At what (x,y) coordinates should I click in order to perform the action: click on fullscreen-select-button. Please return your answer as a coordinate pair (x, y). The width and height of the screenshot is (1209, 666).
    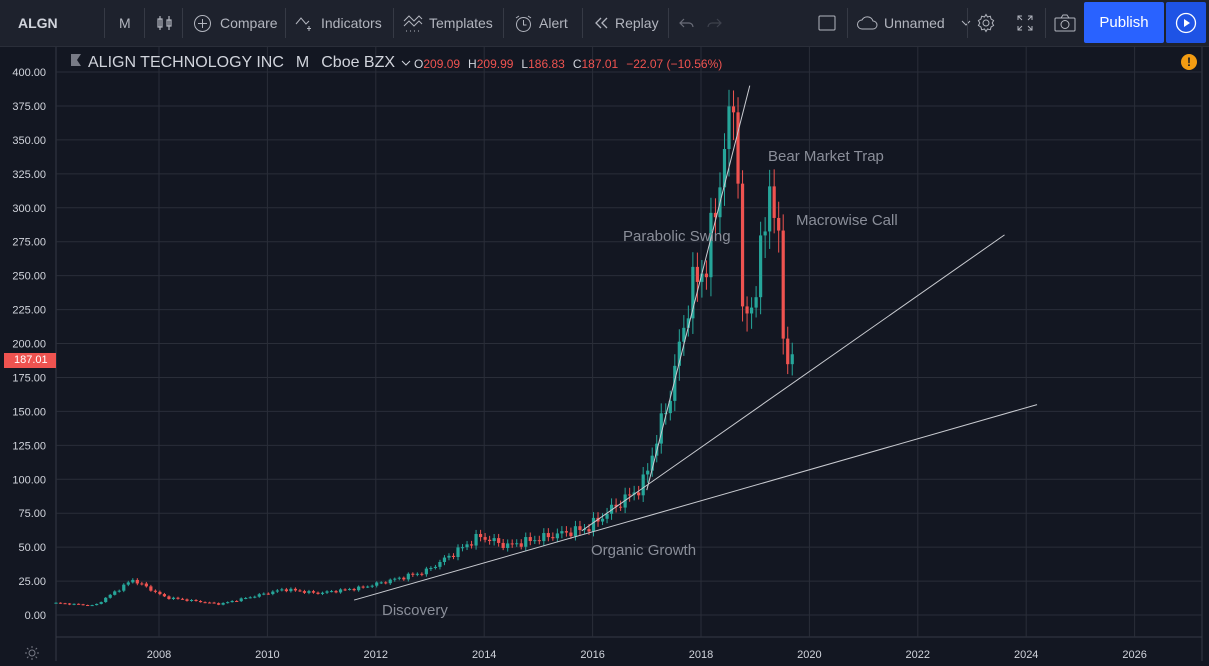
    Looking at the image, I should click on (827, 23).